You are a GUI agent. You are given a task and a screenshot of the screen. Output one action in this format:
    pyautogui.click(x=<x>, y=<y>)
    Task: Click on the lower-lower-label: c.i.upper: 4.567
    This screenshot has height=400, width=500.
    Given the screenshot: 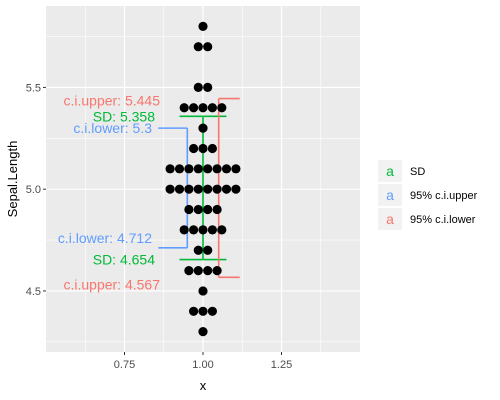 What is the action you would take?
    pyautogui.click(x=111, y=284)
    